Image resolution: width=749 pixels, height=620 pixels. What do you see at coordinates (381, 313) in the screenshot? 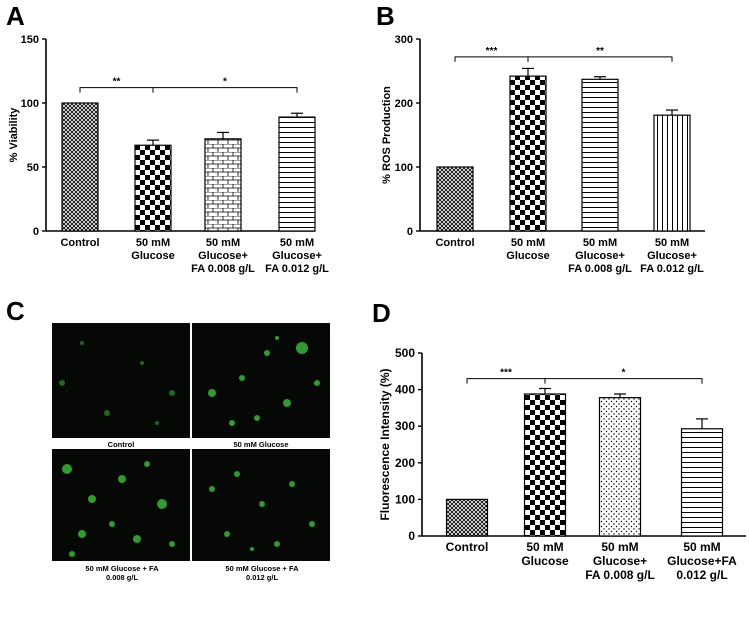
I see `panel-label-d: D` at bounding box center [381, 313].